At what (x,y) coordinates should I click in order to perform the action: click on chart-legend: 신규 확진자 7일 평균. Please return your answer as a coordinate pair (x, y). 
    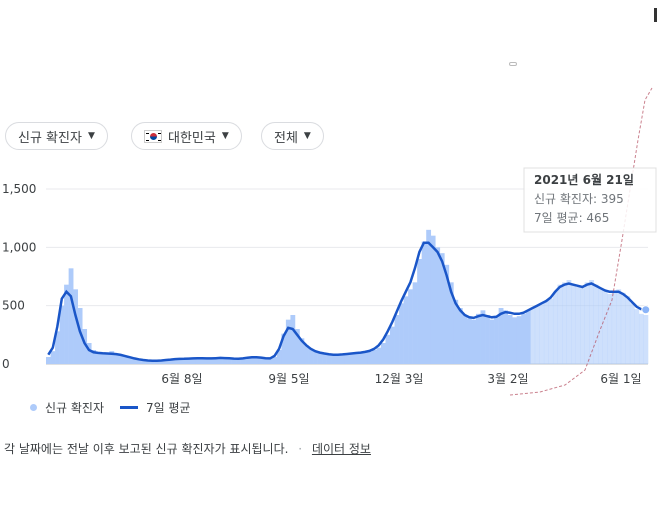
    Looking at the image, I should click on (110, 407).